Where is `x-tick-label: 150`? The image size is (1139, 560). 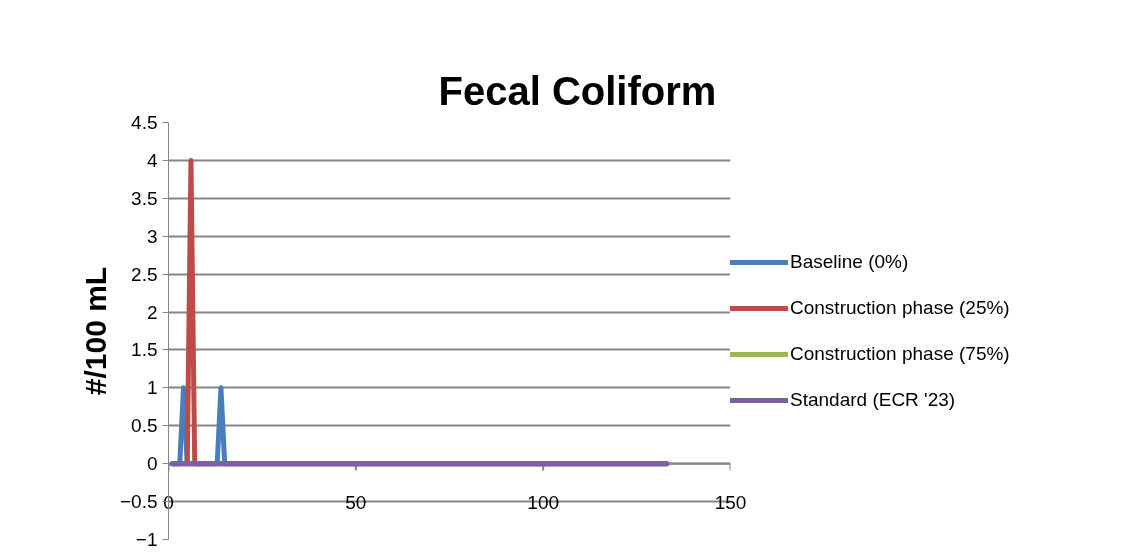 x-tick-label: 150 is located at coordinates (730, 502).